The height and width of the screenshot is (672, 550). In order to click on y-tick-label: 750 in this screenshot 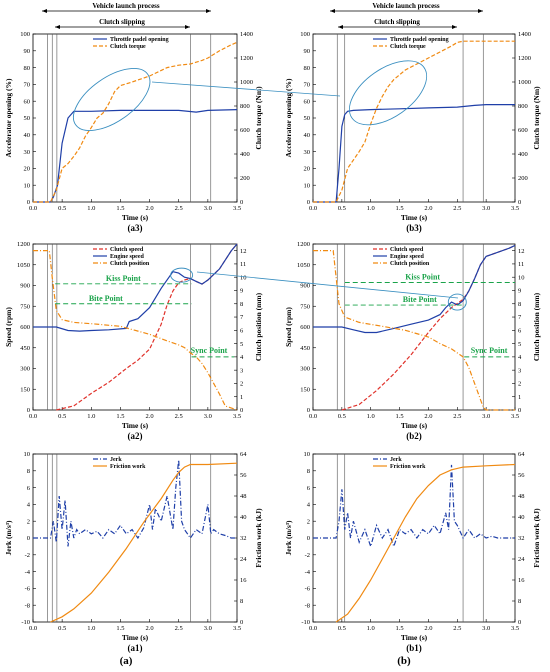, I will do `click(25, 306)`.